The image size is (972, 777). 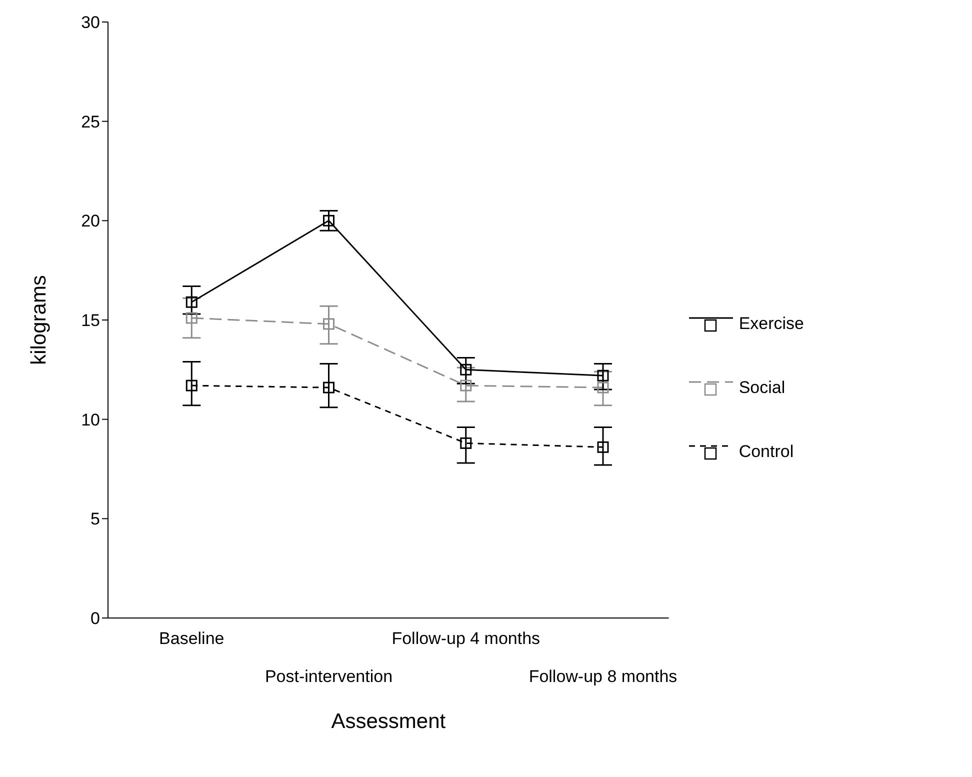 I want to click on x-tick-label: Baseline, so click(x=191, y=638).